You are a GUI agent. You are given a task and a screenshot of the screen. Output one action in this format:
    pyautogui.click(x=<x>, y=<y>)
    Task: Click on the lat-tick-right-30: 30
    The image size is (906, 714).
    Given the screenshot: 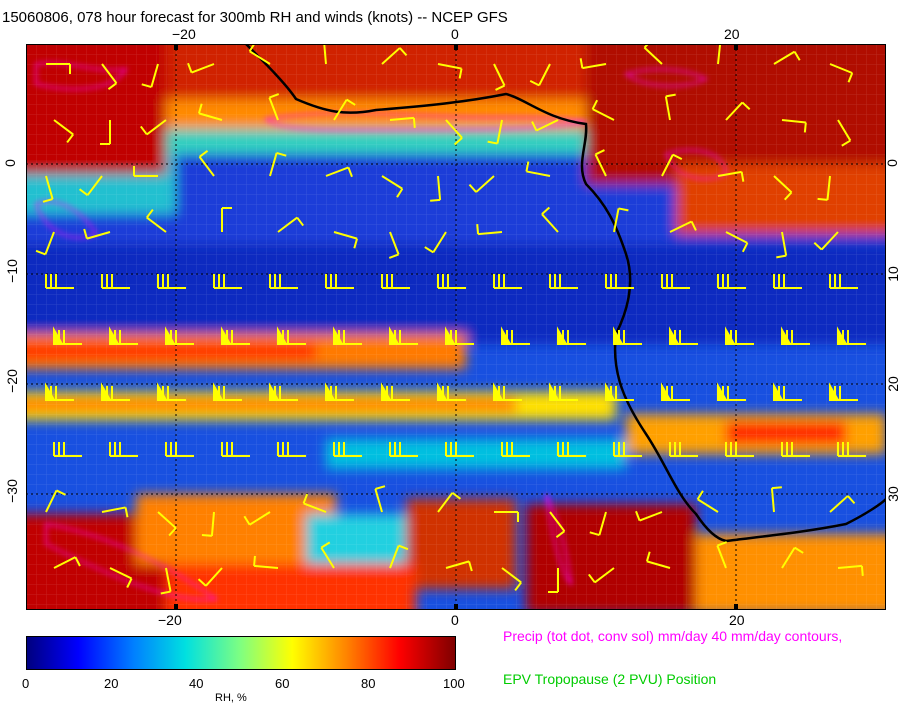 What is the action you would take?
    pyautogui.click(x=892, y=494)
    